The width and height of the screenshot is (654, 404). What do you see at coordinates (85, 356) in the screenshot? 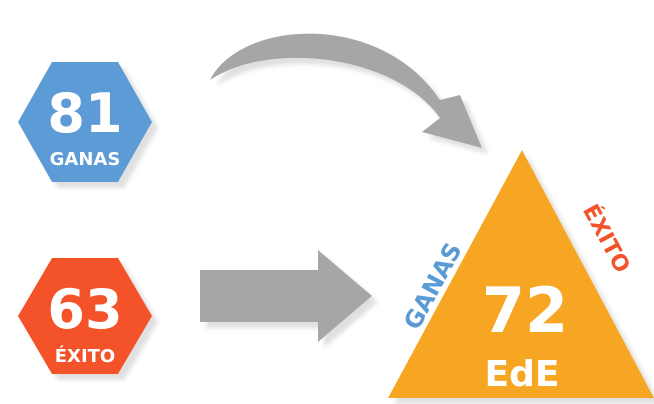
I see `exito-label: ÉXITO` at bounding box center [85, 356].